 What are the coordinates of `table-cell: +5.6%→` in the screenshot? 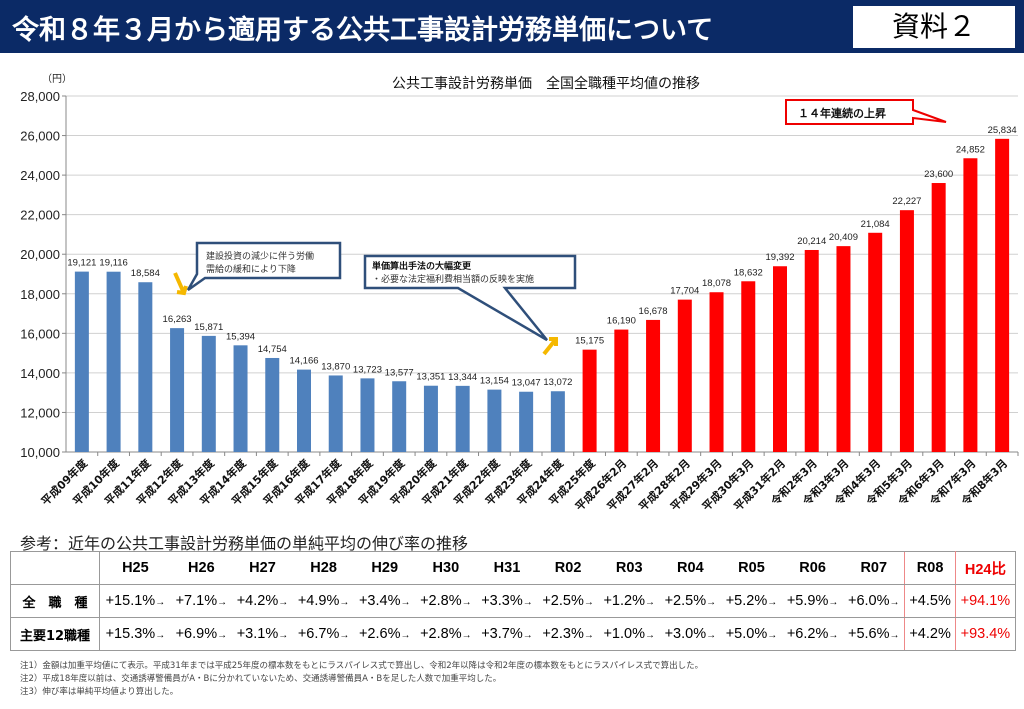 It's located at (874, 634).